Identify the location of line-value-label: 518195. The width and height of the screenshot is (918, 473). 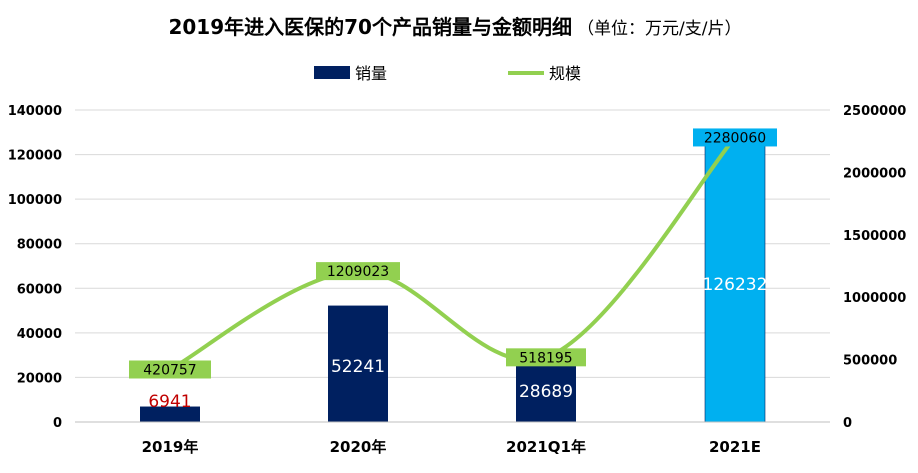
(545, 358).